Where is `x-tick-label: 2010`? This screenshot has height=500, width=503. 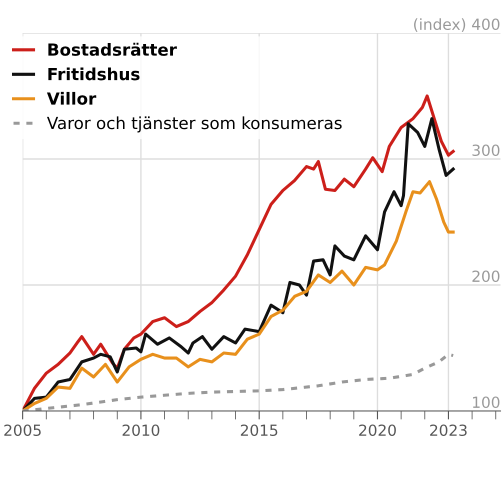
x-tick-label: 2010 is located at coordinates (141, 430).